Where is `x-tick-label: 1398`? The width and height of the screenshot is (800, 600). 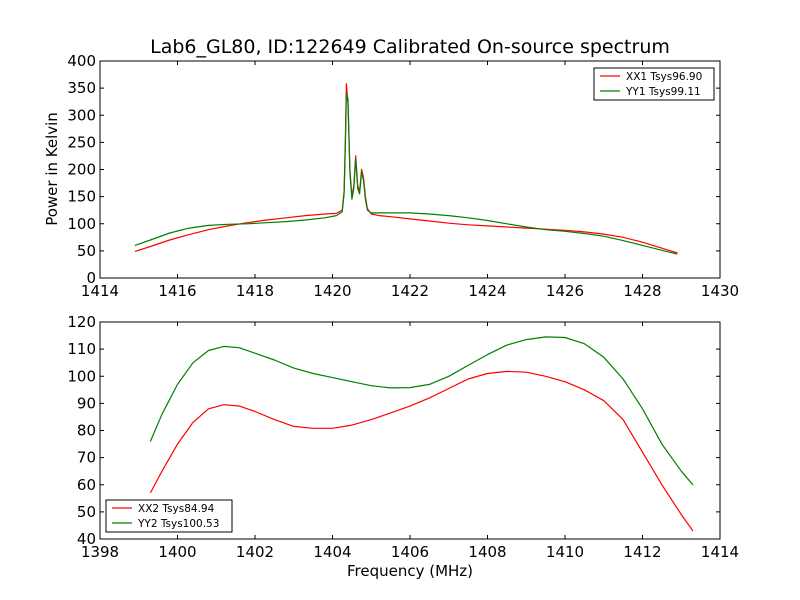
x-tick-label: 1398 is located at coordinates (100, 552).